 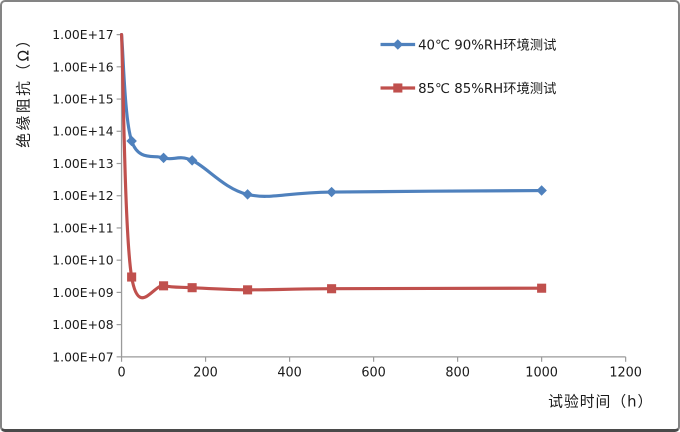 I want to click on y-tick-label: 1.00E+08, so click(x=82, y=325).